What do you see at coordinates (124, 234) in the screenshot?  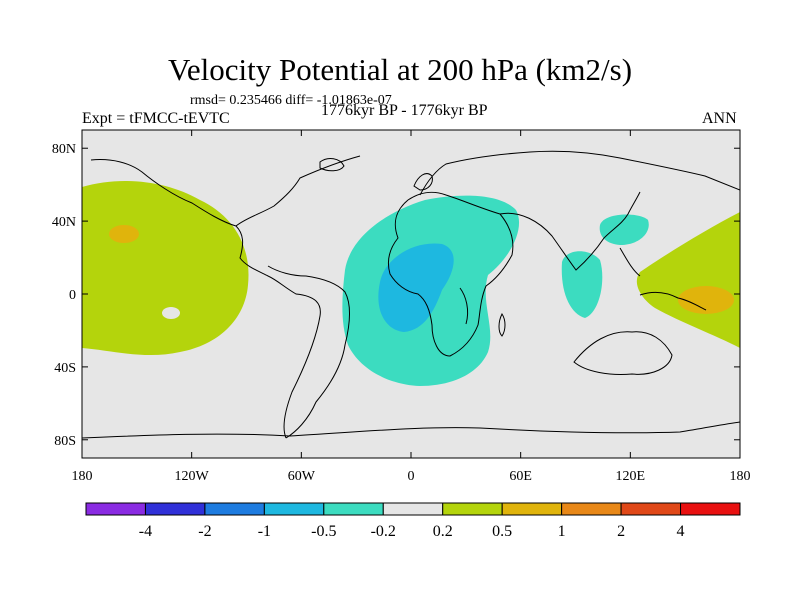 I see `region-pacific-max` at bounding box center [124, 234].